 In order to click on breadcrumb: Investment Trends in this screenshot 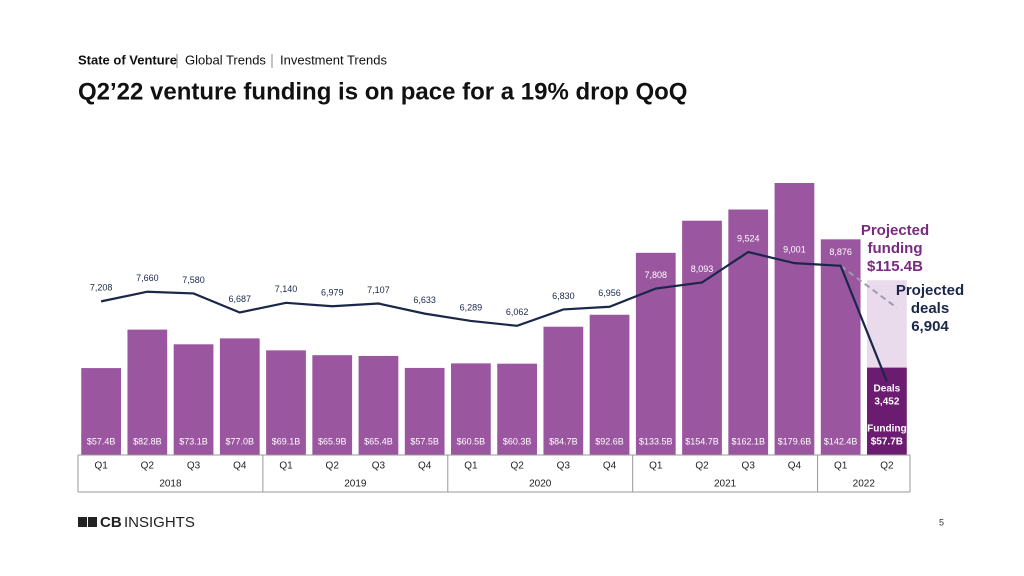, I will do `click(333, 59)`.